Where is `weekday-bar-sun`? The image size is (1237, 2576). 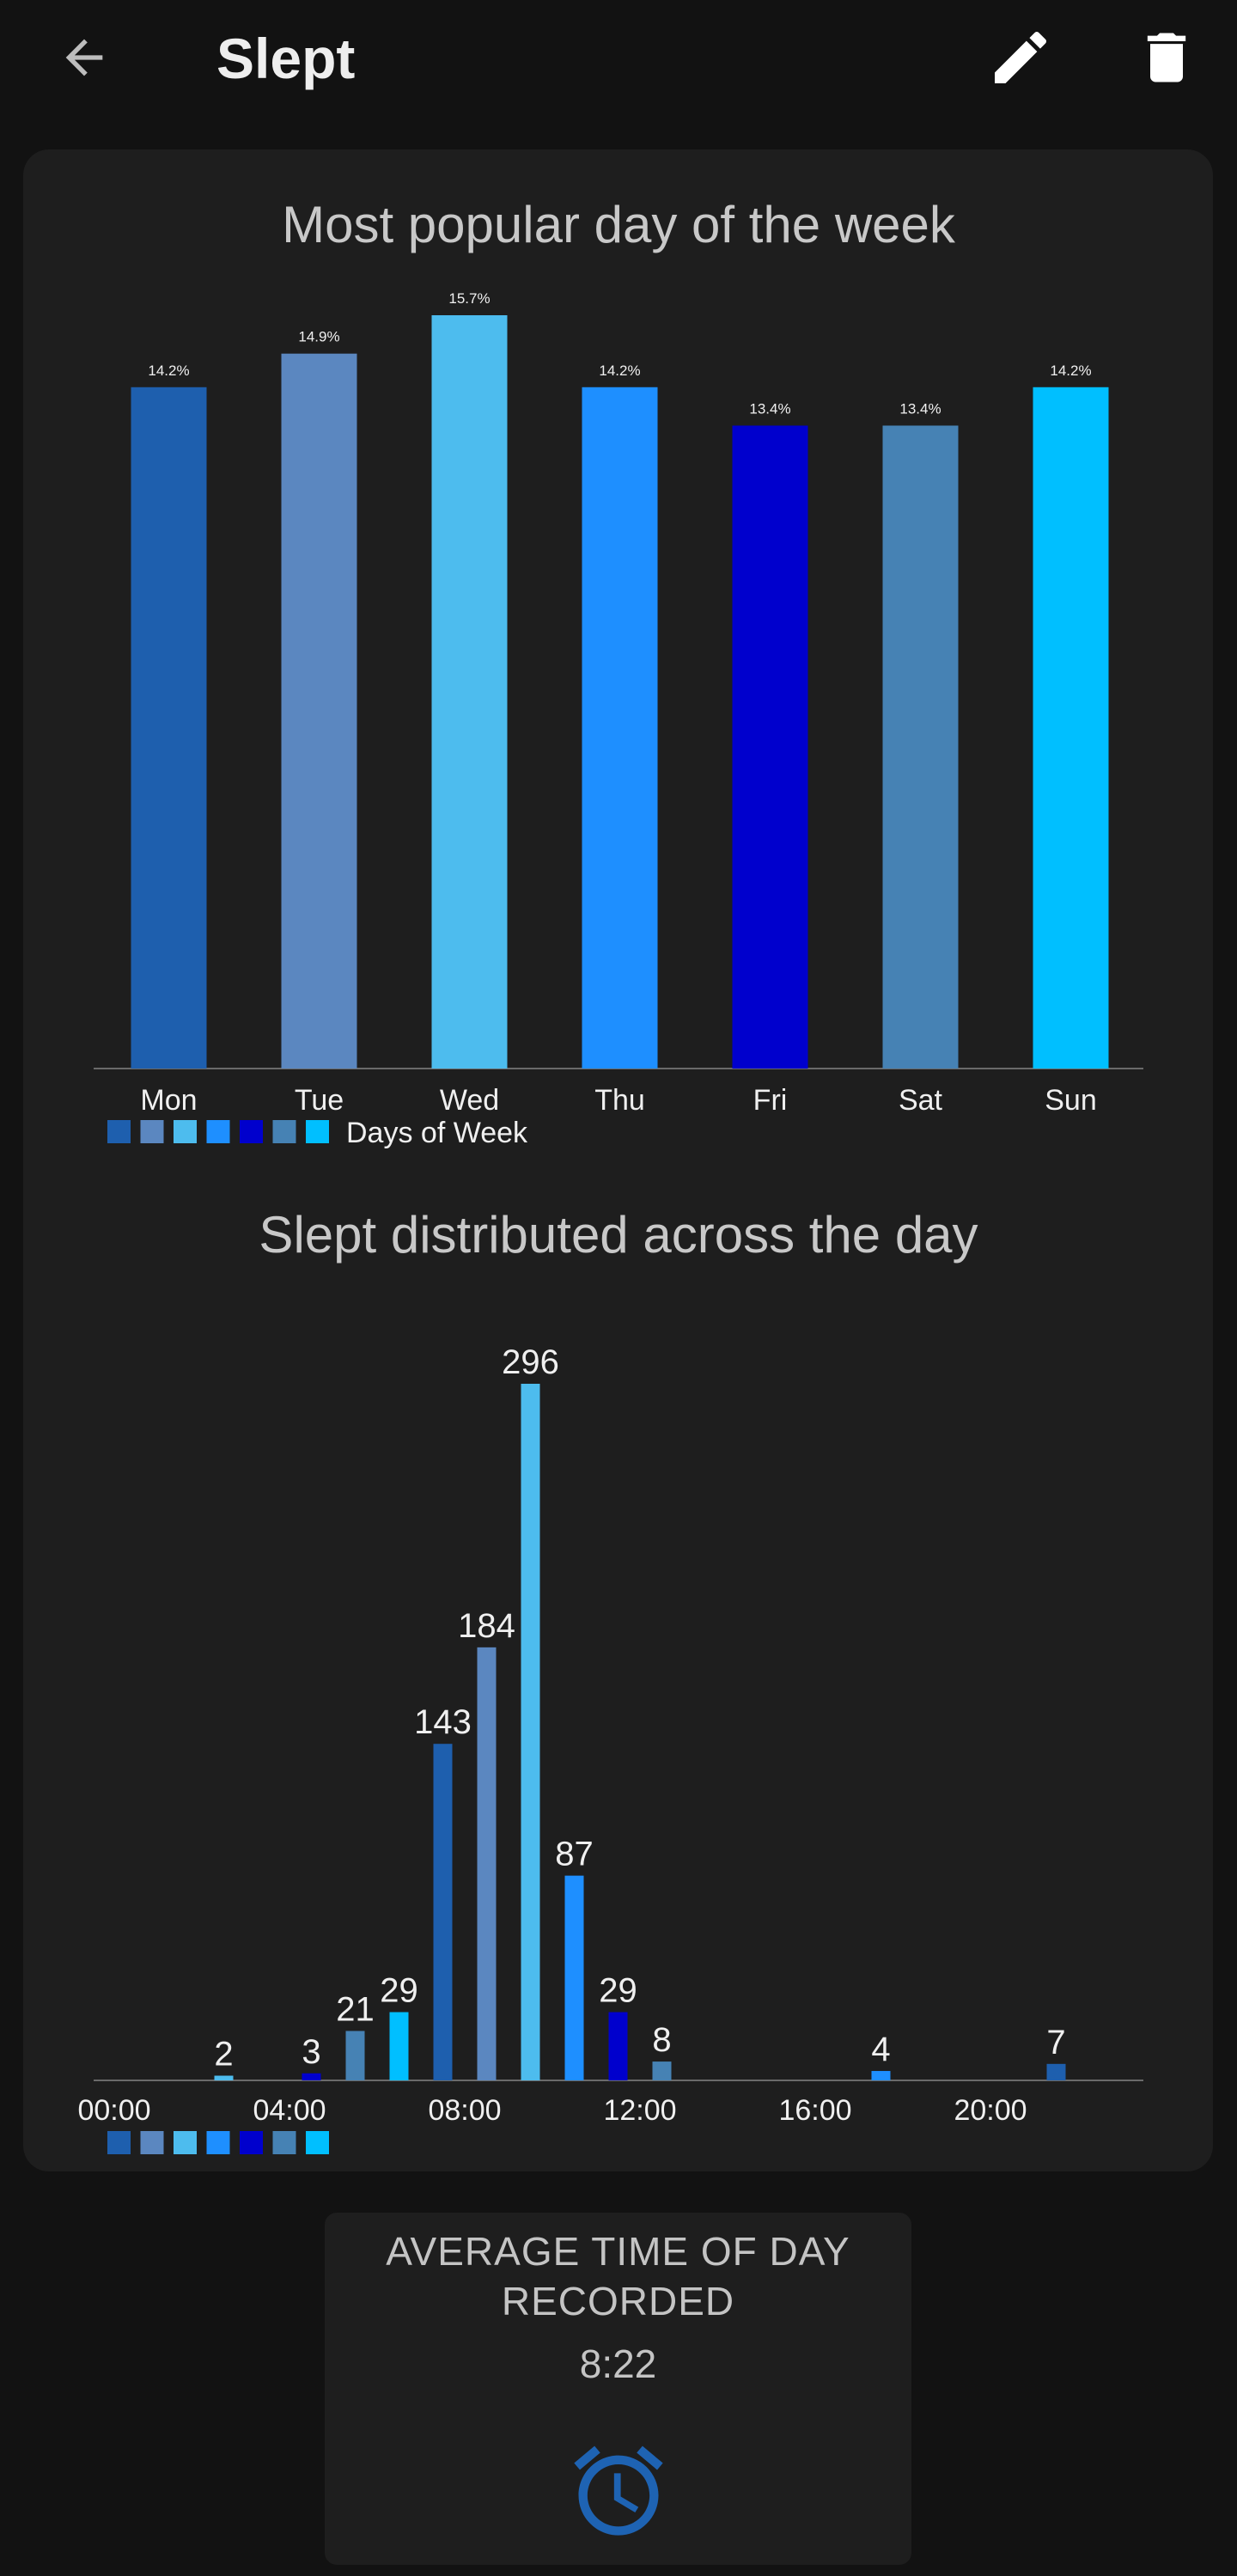
weekday-bar-sun is located at coordinates (1071, 728).